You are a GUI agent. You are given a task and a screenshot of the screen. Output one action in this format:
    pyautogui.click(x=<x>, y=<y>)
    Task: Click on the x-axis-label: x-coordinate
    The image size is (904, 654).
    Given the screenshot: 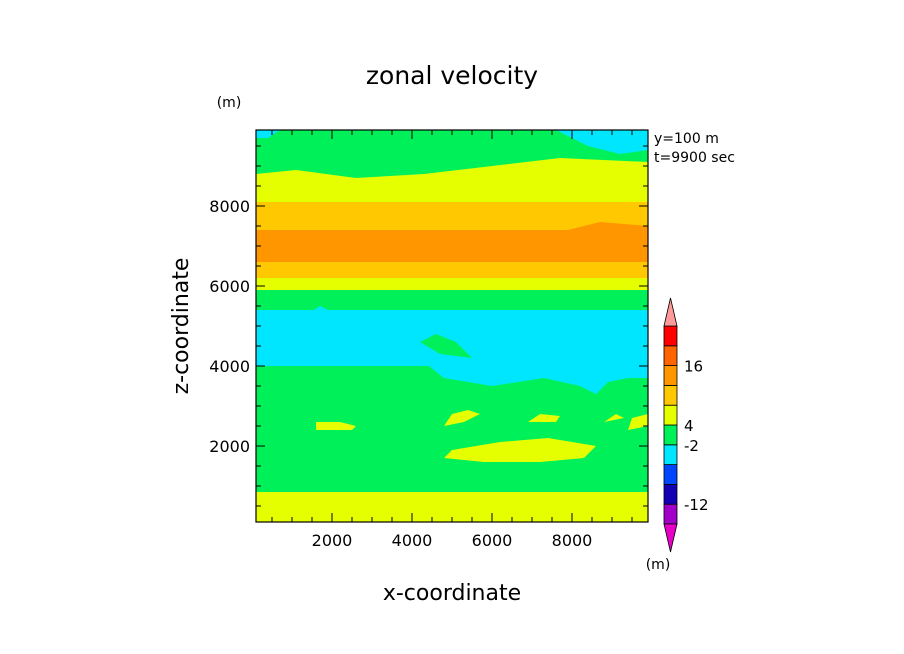 What is the action you would take?
    pyautogui.click(x=452, y=593)
    